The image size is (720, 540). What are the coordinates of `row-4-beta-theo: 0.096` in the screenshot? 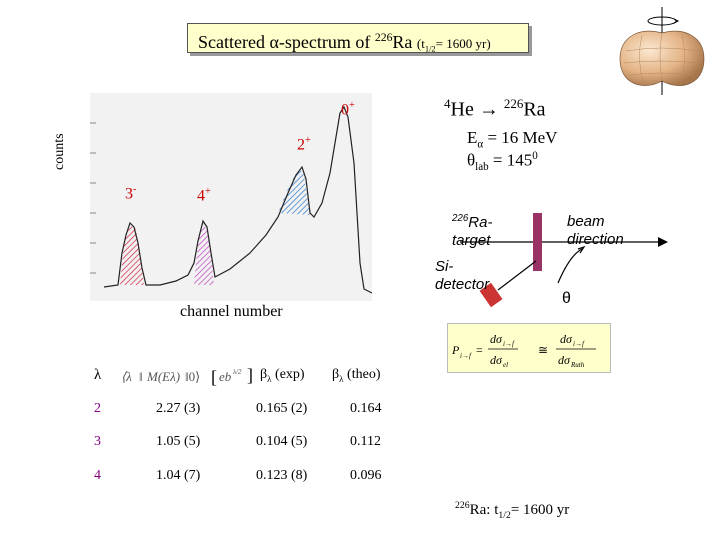 It's located at (366, 475).